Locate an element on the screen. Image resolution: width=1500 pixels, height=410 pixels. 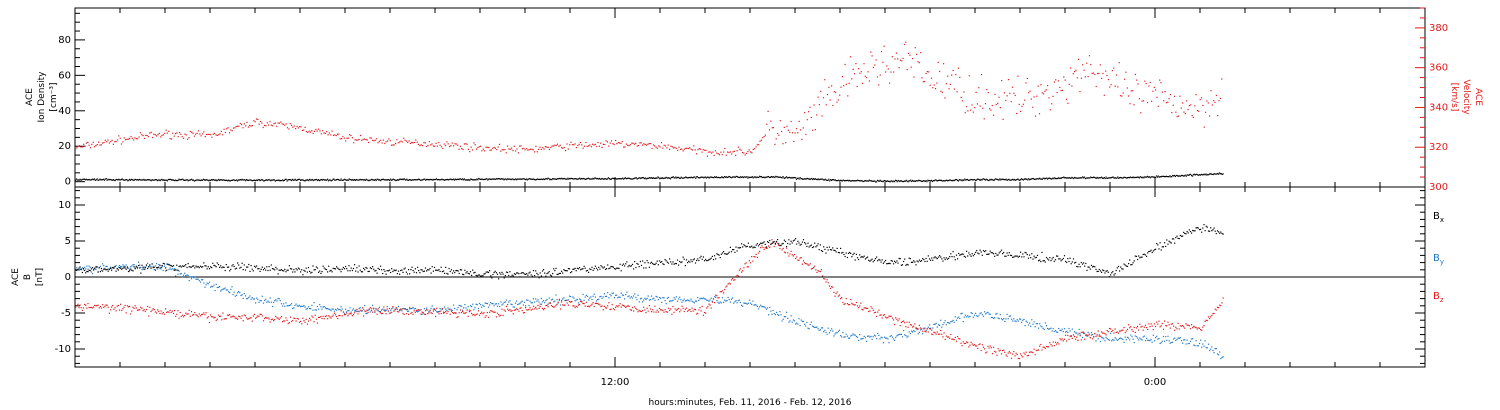
top-left-tick-label: 40 is located at coordinates (64, 111).